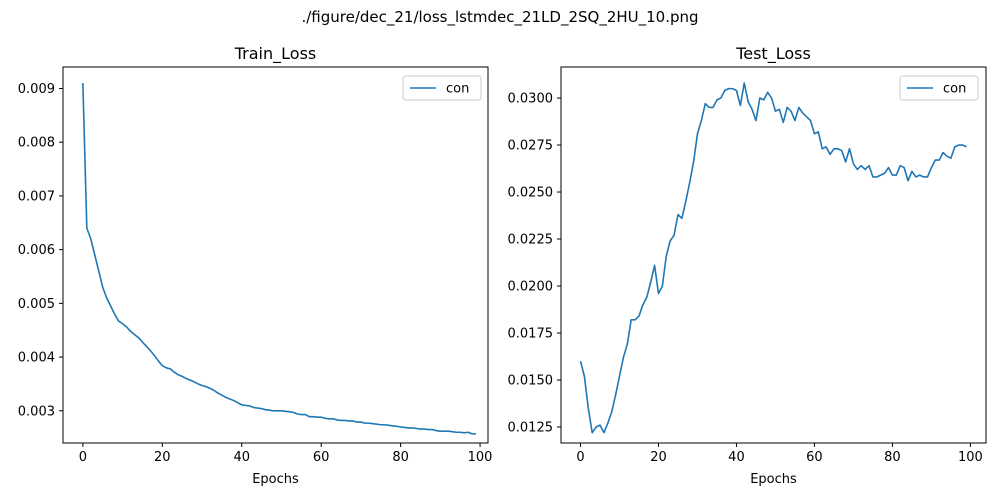  What do you see at coordinates (36, 358) in the screenshot?
I see `y-tick-label: 0.004` at bounding box center [36, 358].